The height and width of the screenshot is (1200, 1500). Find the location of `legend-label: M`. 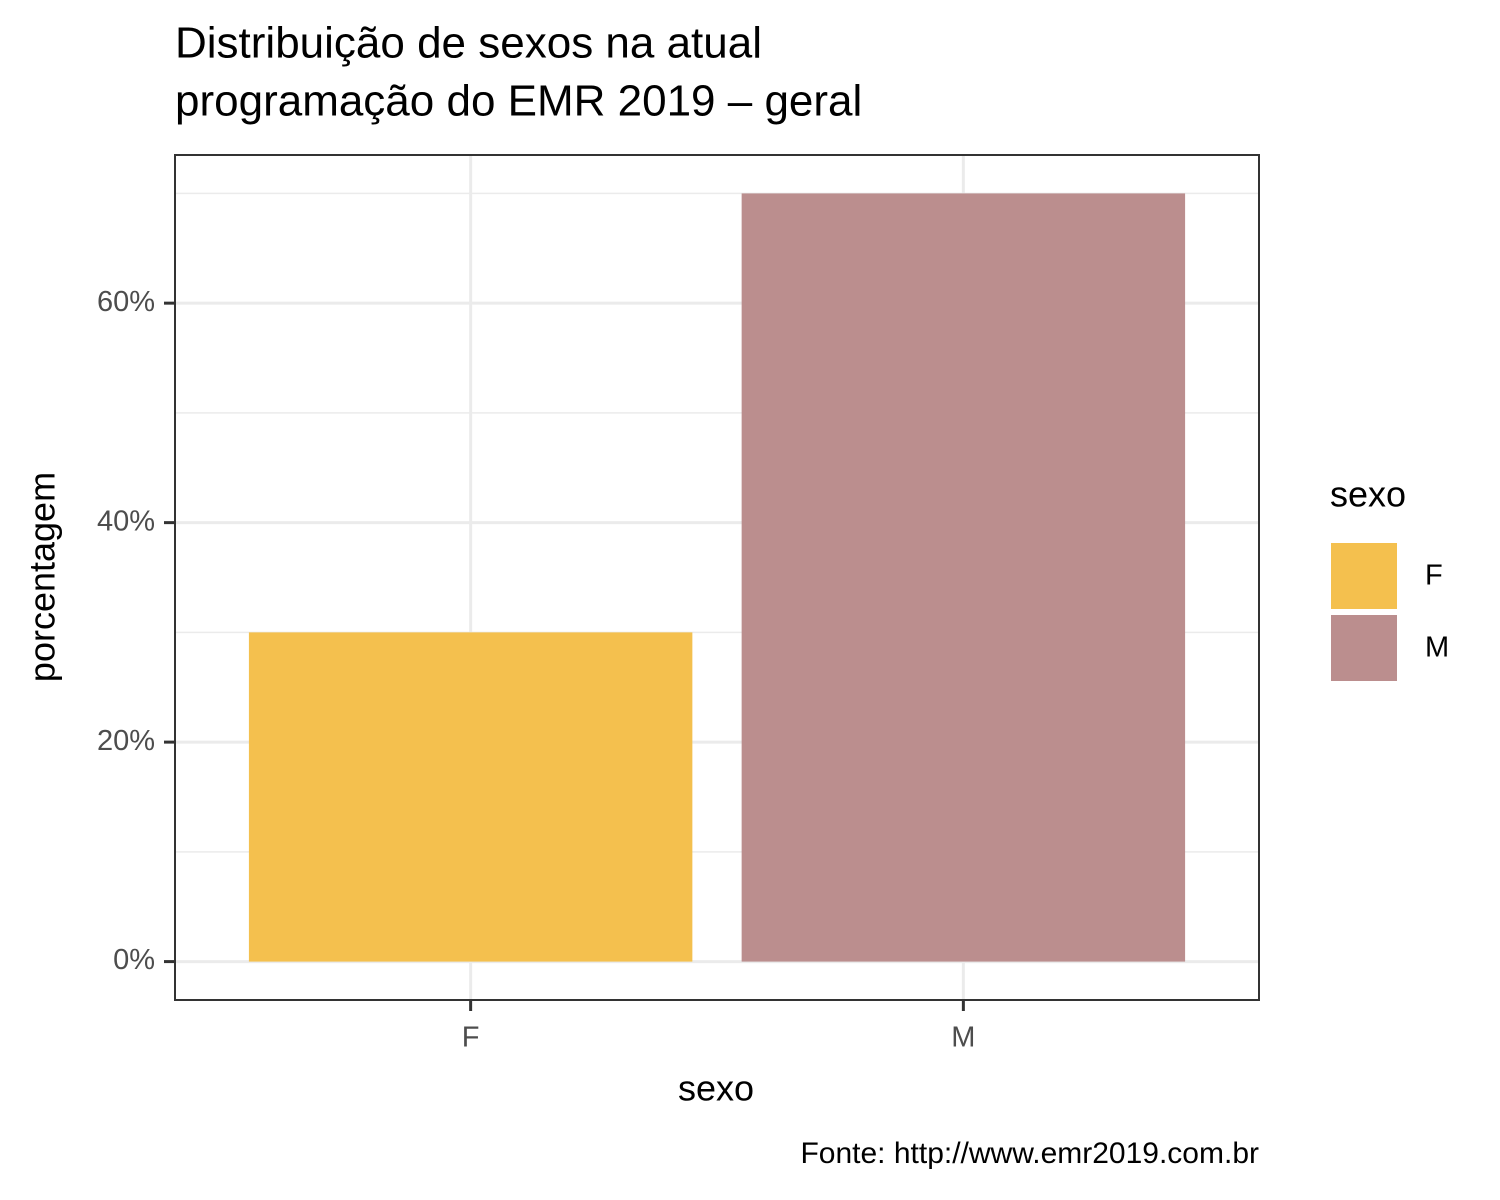

legend-label: M is located at coordinates (1437, 648).